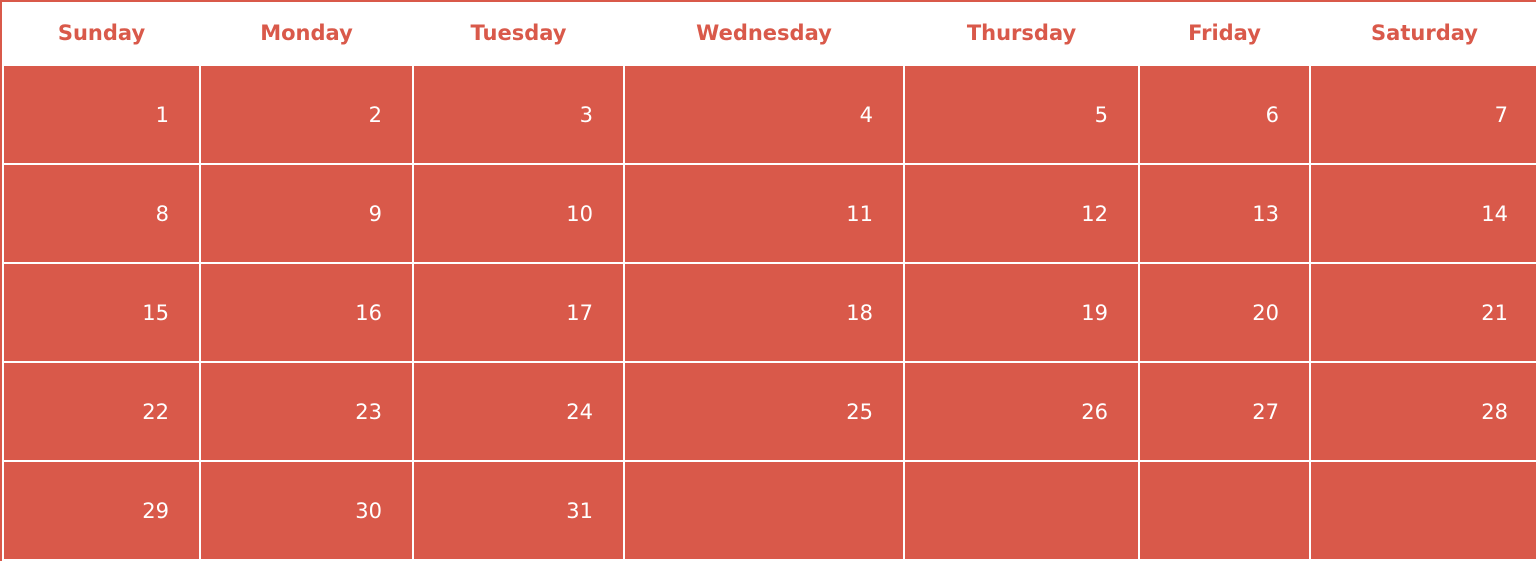 Image resolution: width=1536 pixels, height=561 pixels. I want to click on day-number: 8, so click(162, 213).